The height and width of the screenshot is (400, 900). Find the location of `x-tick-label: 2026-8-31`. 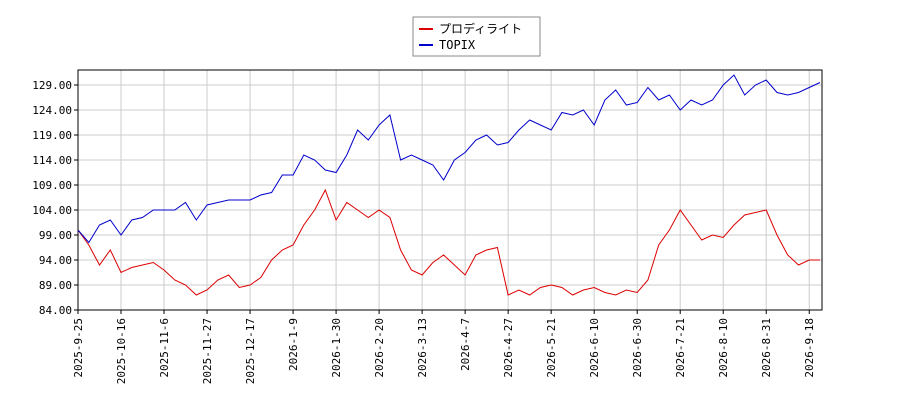

x-tick-label: 2026-8-31 is located at coordinates (766, 348).